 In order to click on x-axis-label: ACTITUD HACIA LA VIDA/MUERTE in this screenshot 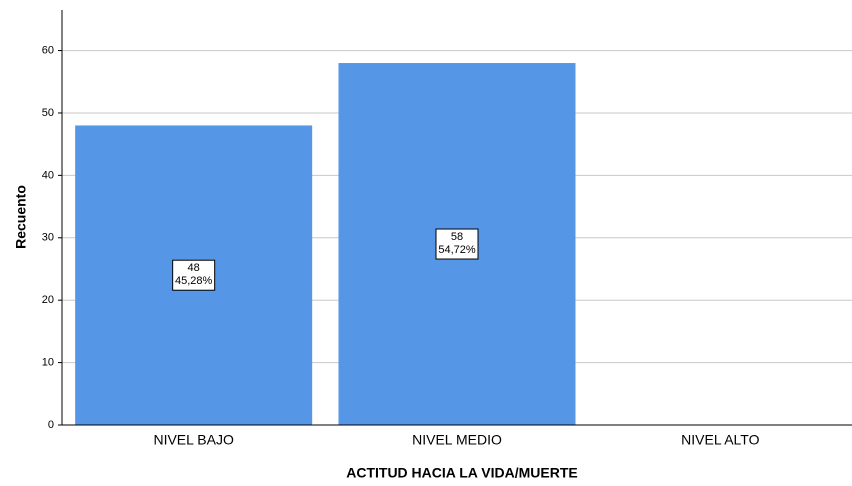, I will do `click(462, 473)`.